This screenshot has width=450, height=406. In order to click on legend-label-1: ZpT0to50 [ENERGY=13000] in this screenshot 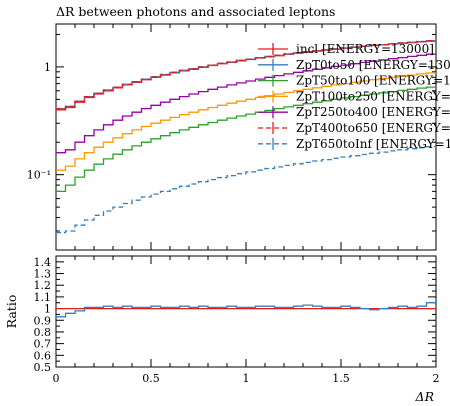, I will do `click(373, 65)`.